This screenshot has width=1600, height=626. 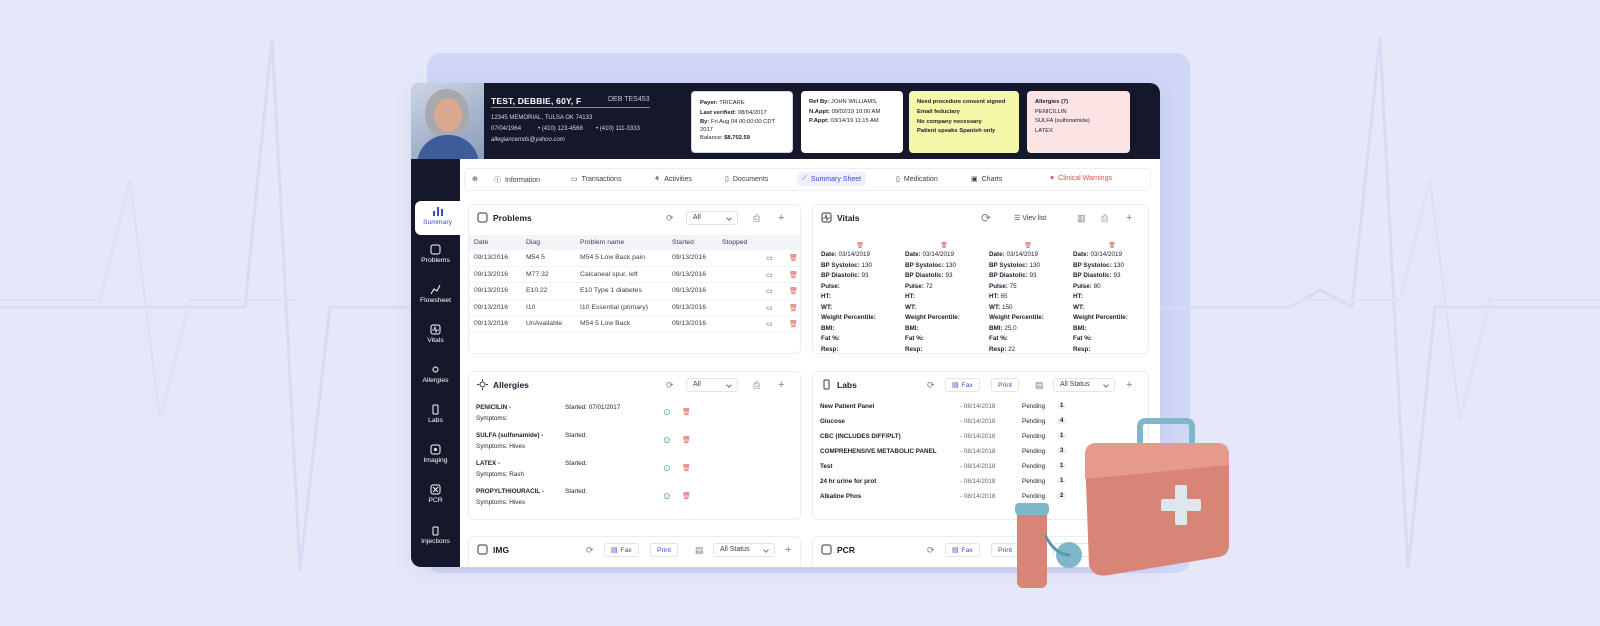 I want to click on tab-activities: ⚘ Activities, so click(x=673, y=179).